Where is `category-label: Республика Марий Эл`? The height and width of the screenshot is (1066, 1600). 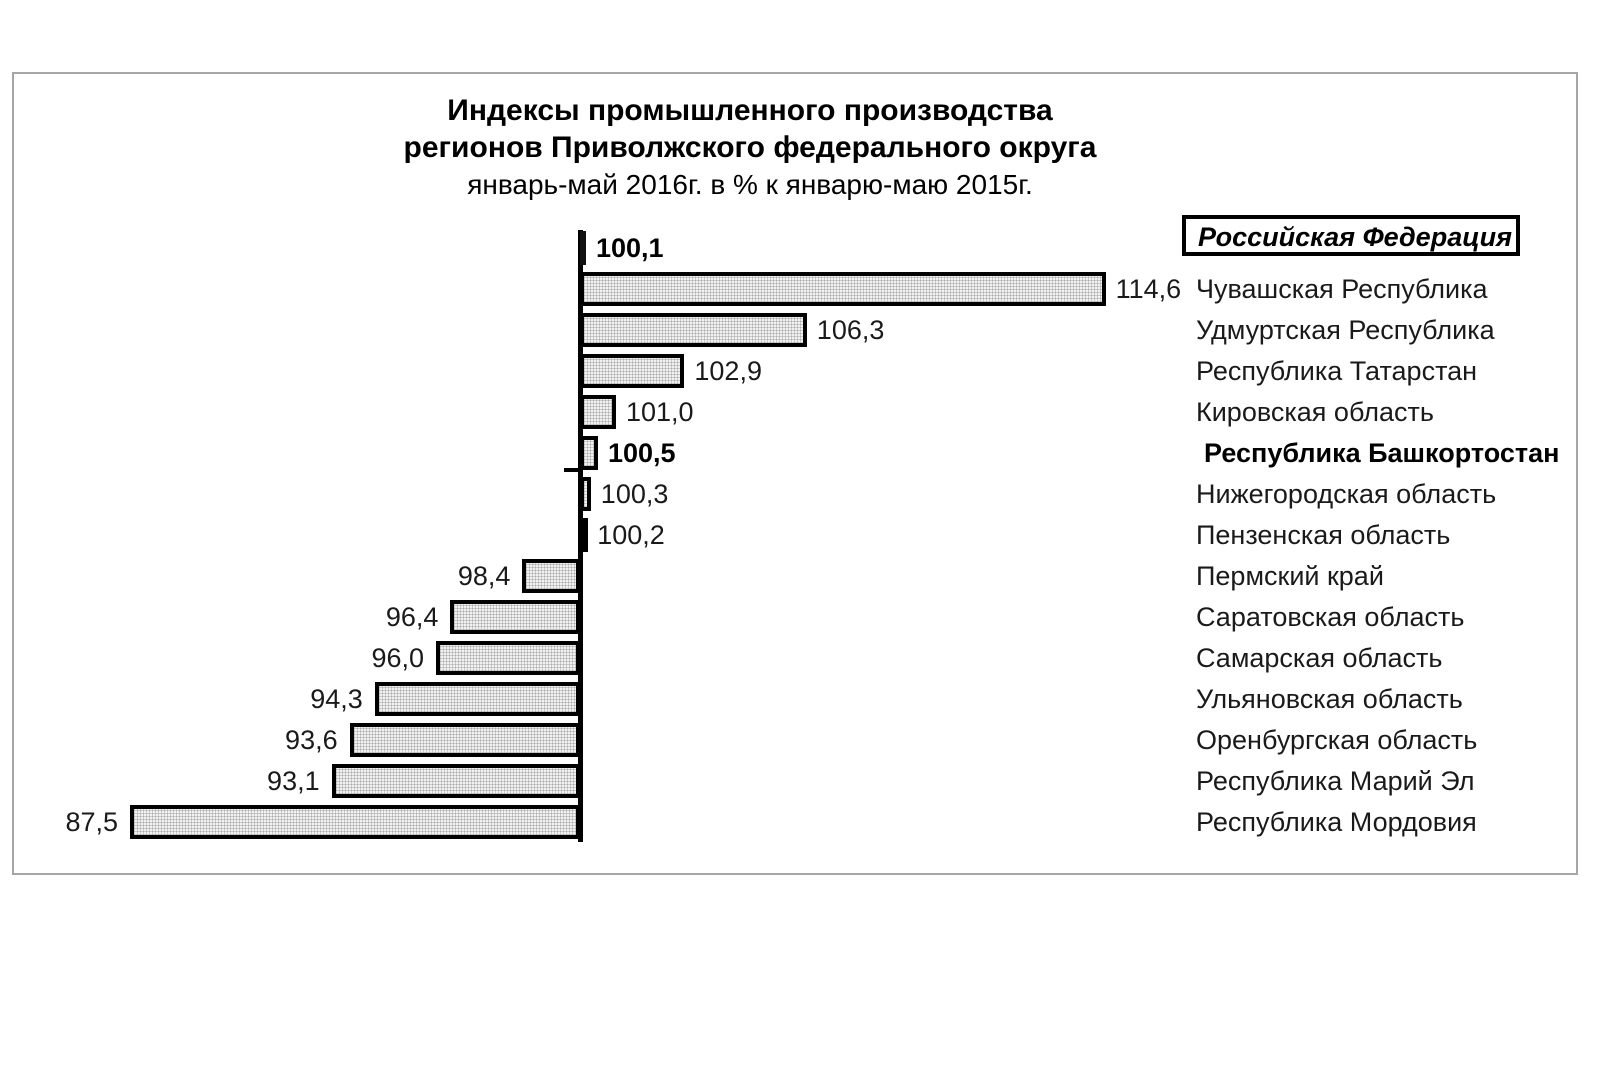 category-label: Республика Марий Эл is located at coordinates (1335, 781).